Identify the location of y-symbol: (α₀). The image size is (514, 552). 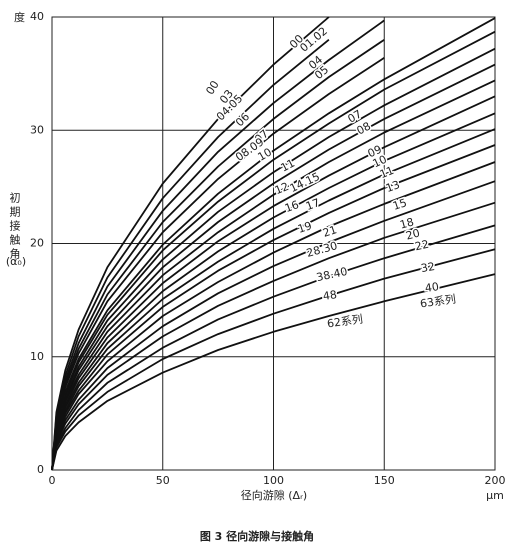
(16, 261).